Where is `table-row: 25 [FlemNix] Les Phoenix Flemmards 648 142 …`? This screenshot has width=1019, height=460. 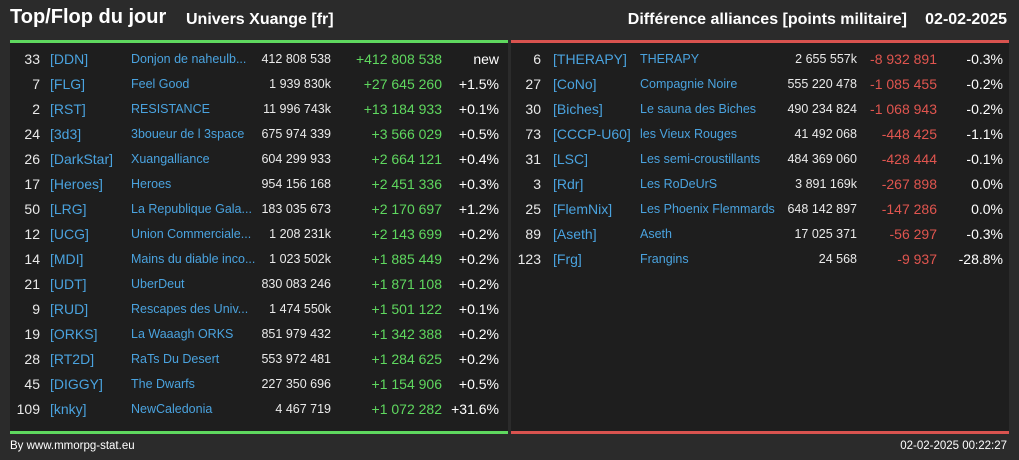
table-row: 25 [FlemNix] Les Phoenix Flemmards 648 142 … is located at coordinates (760, 210).